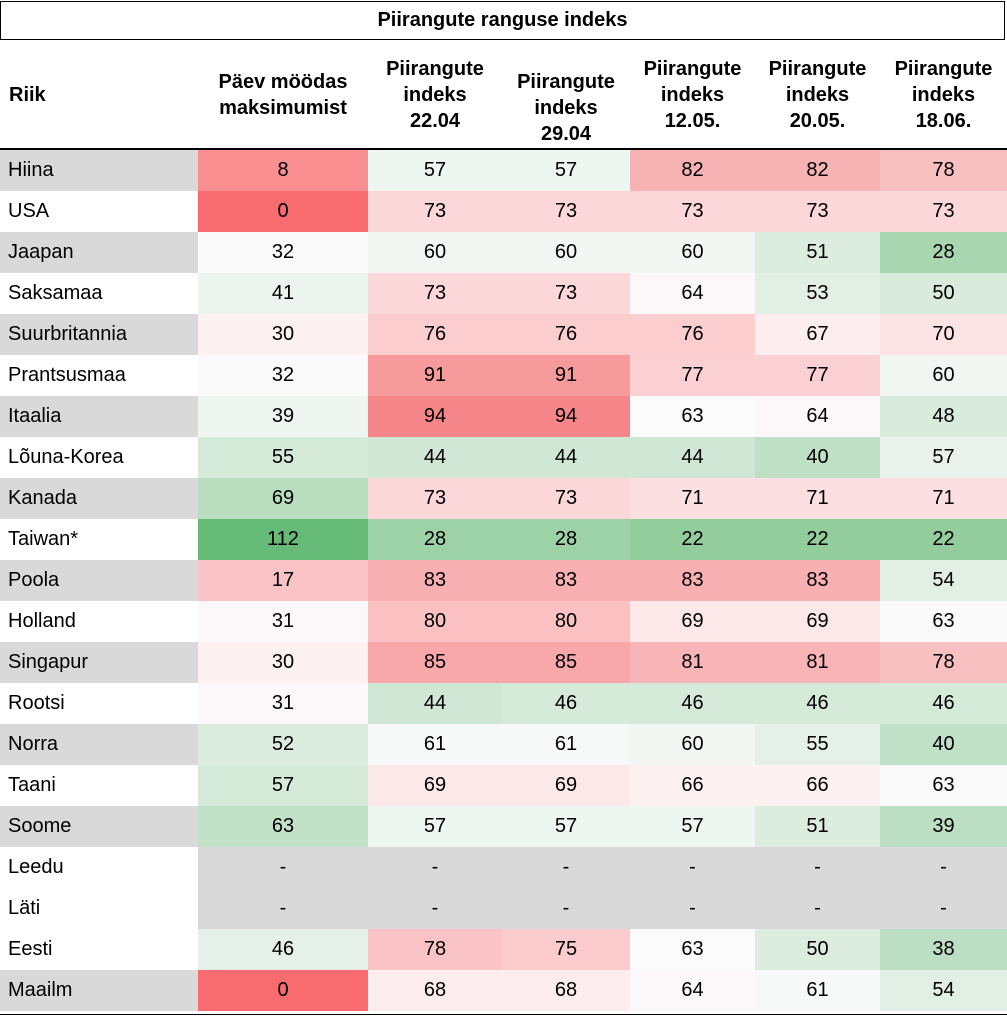 This screenshot has height=1024, width=1007. Describe the element at coordinates (817, 990) in the screenshot. I see `heatmap-cell: 61` at that location.